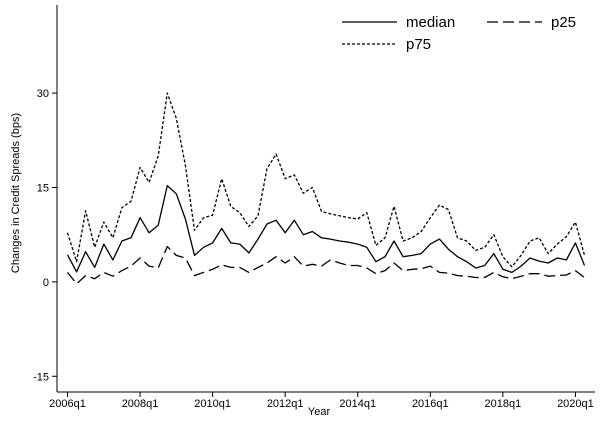  What do you see at coordinates (285, 404) in the screenshot?
I see `x-tick-label: 2012q1` at bounding box center [285, 404].